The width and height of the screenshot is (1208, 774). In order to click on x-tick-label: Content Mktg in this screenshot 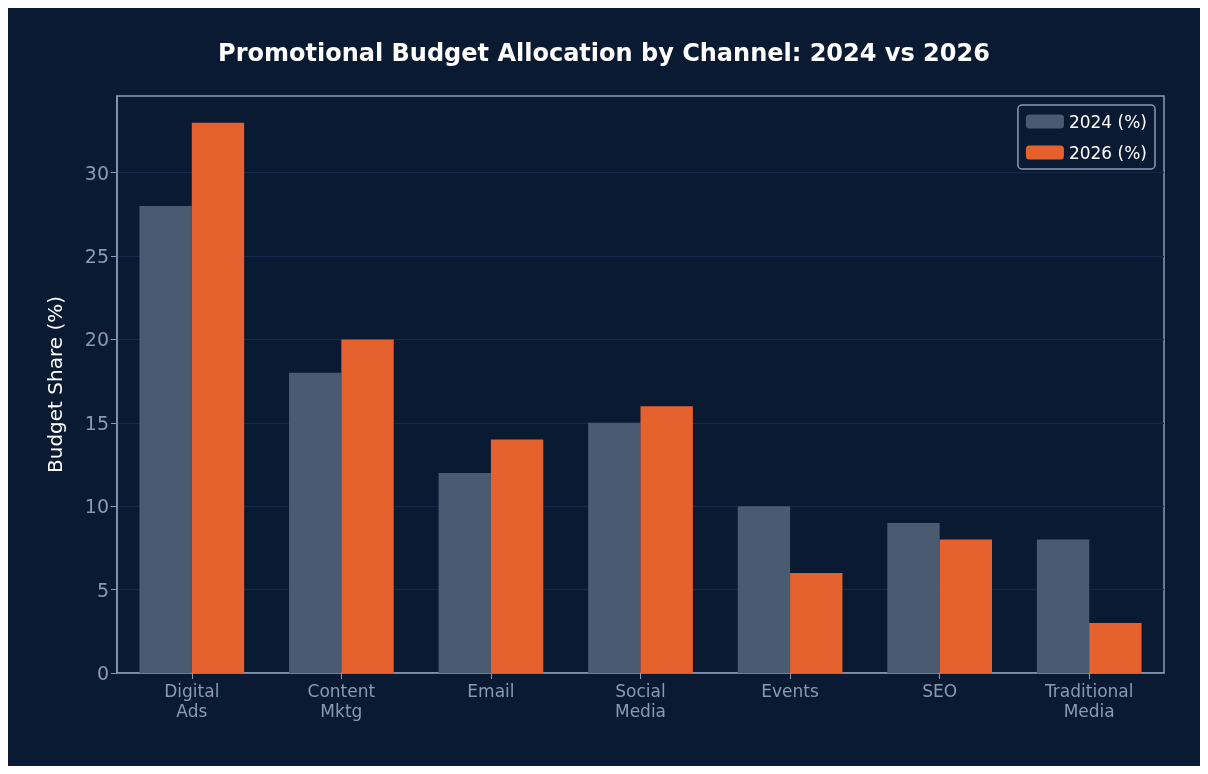, I will do `click(341, 701)`.